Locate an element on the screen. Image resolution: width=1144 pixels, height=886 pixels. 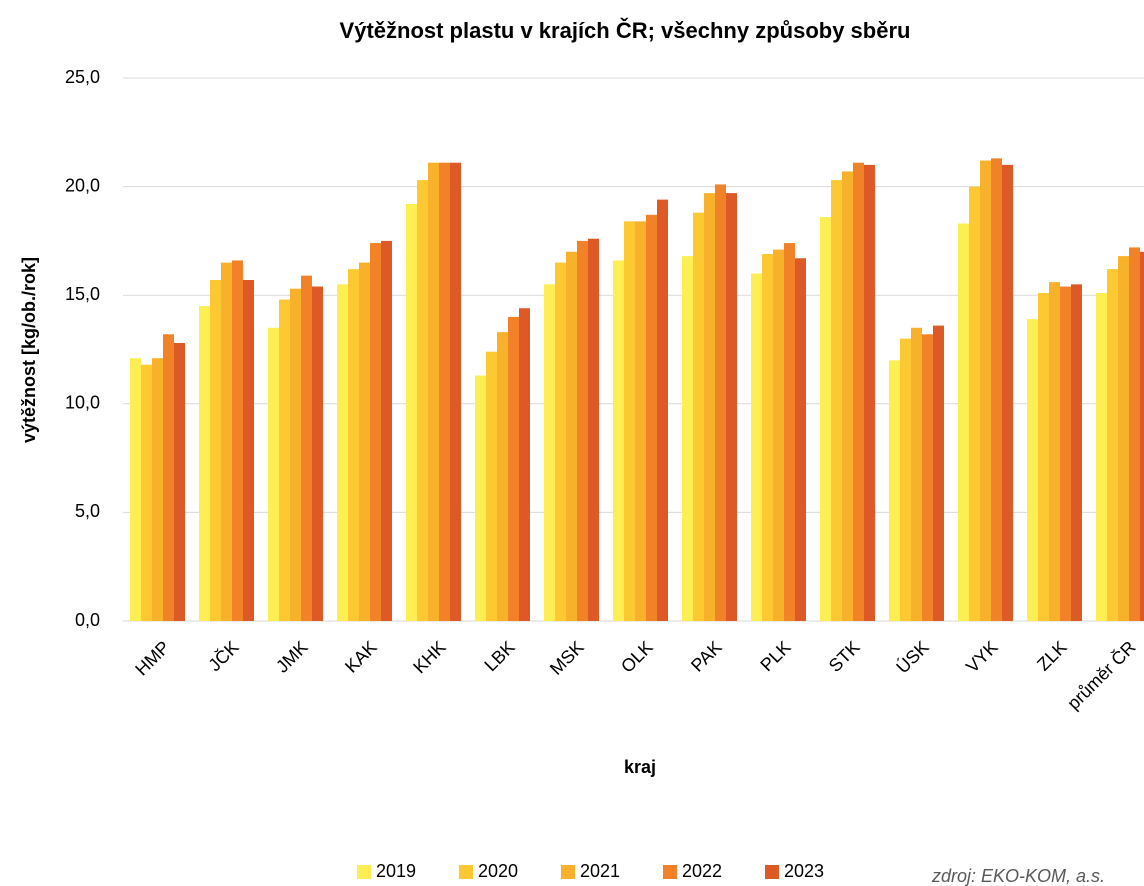
x-tick-label: ZLK is located at coordinates (1051, 655).